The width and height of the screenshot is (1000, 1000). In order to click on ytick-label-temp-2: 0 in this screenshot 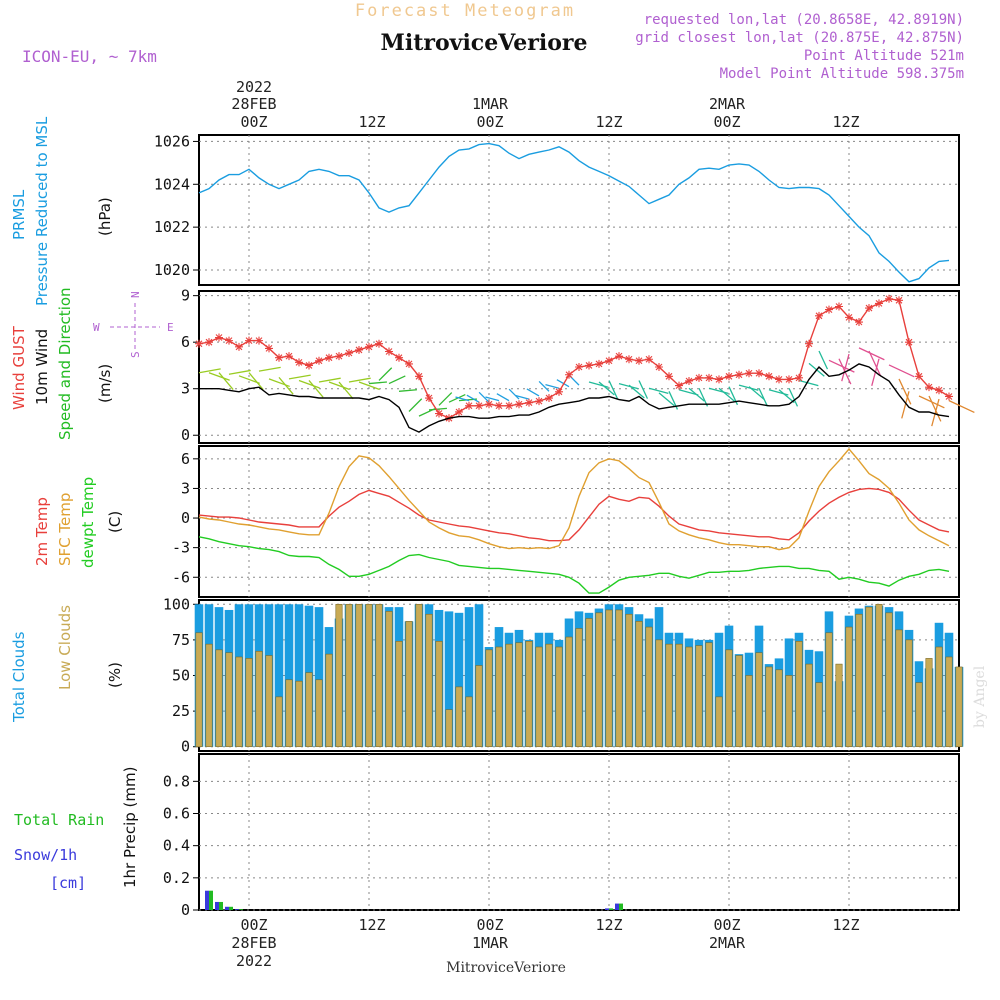, I will do `click(185, 518)`.